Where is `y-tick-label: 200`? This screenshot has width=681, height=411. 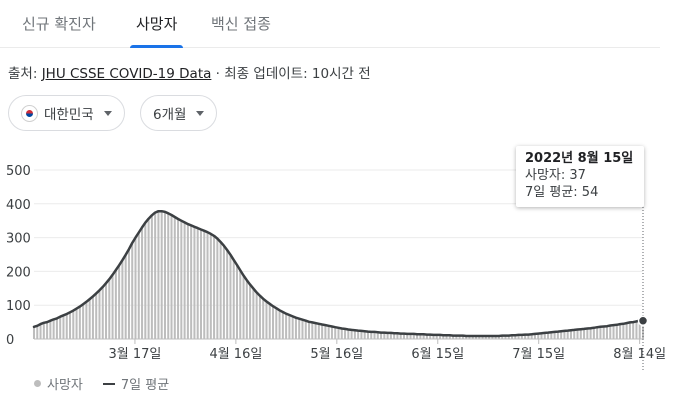
y-tick-label: 200 is located at coordinates (18, 272).